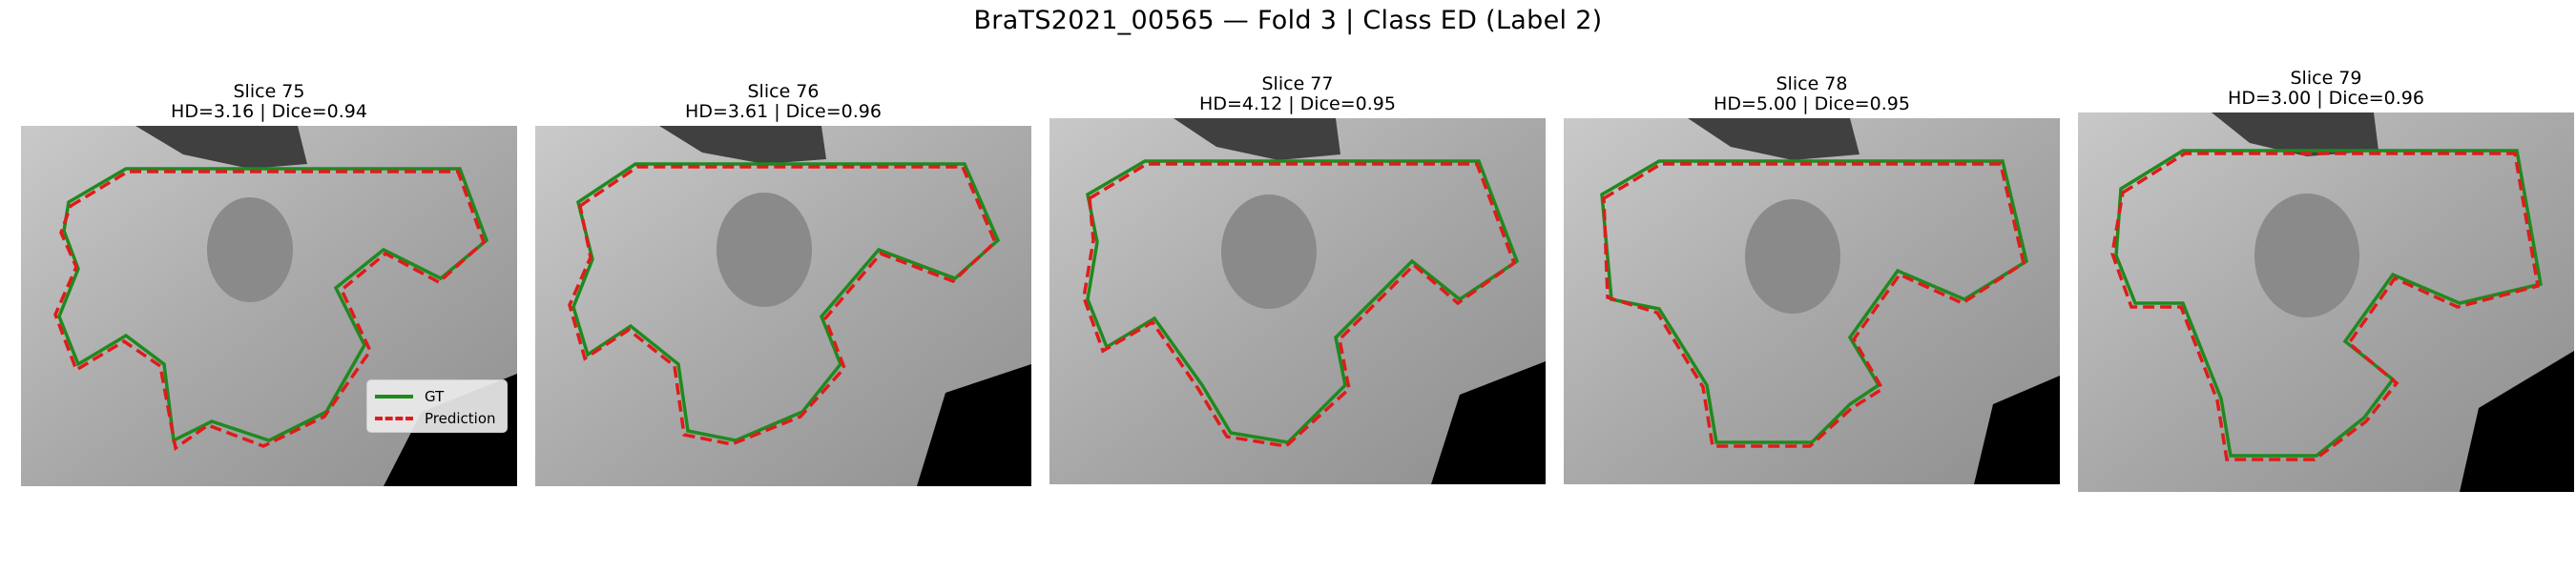  I want to click on legend-gt-label: GT, so click(435, 396).